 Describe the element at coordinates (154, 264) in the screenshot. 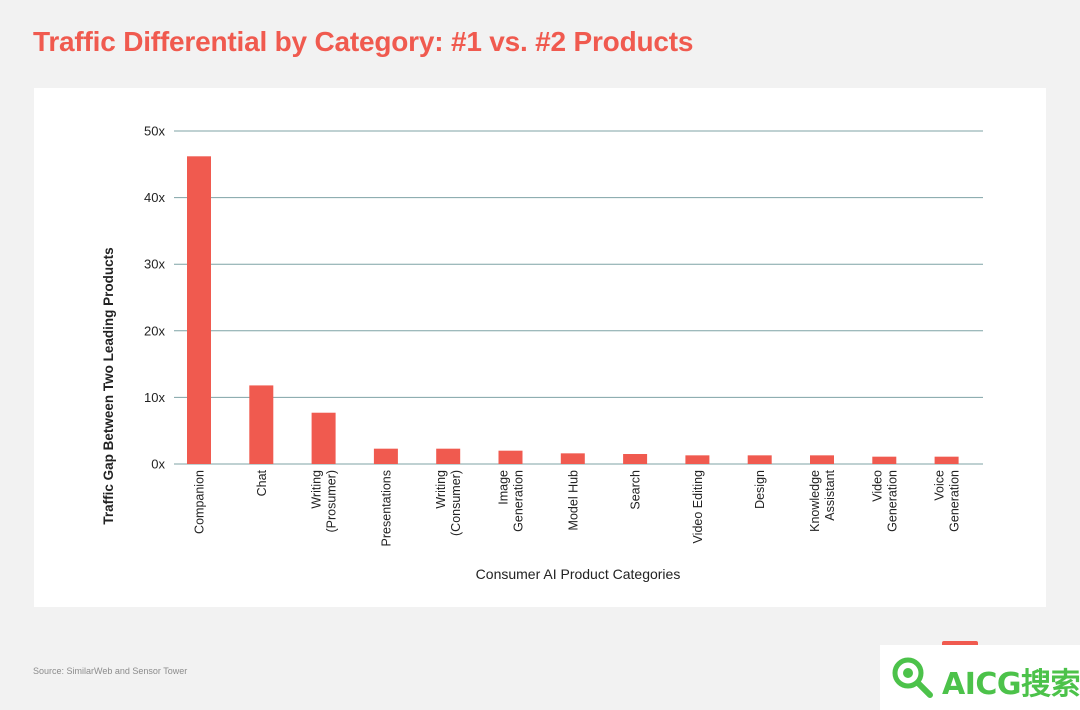

I see `y-tick-label: 30x` at that location.